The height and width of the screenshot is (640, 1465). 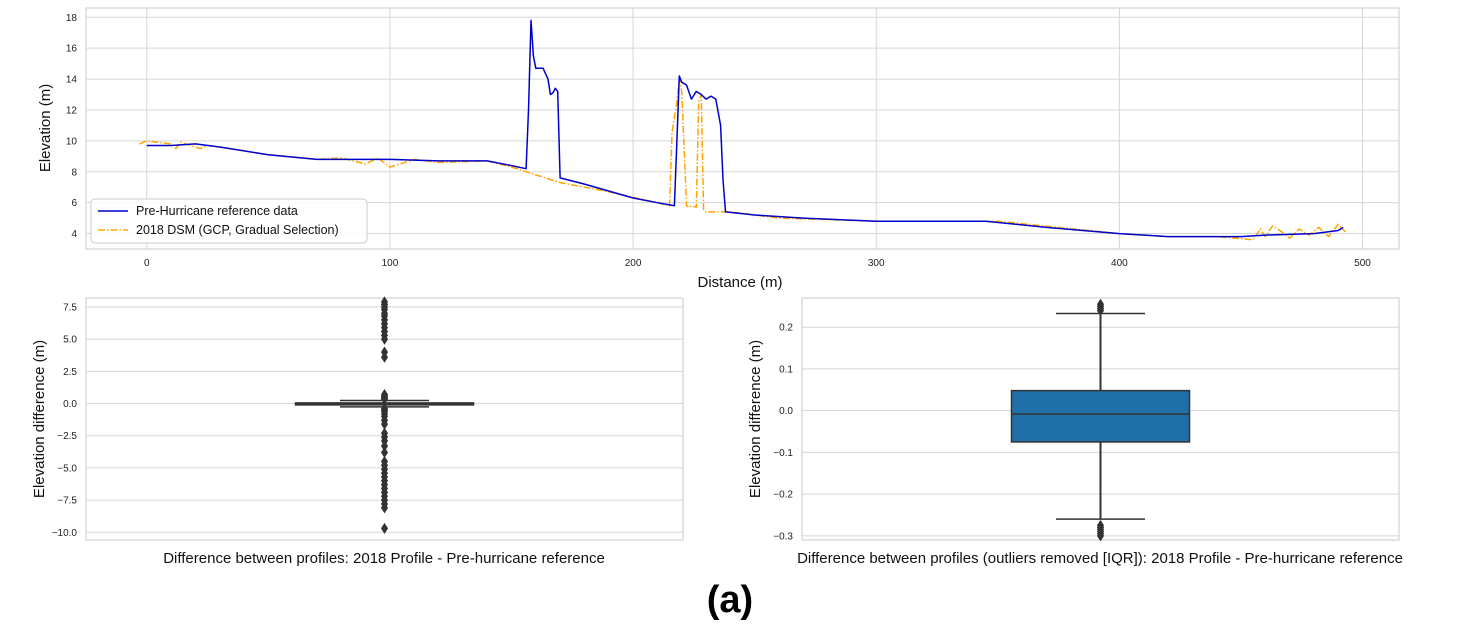 What do you see at coordinates (72, 18) in the screenshot?
I see `top-y-tick-label: 18` at bounding box center [72, 18].